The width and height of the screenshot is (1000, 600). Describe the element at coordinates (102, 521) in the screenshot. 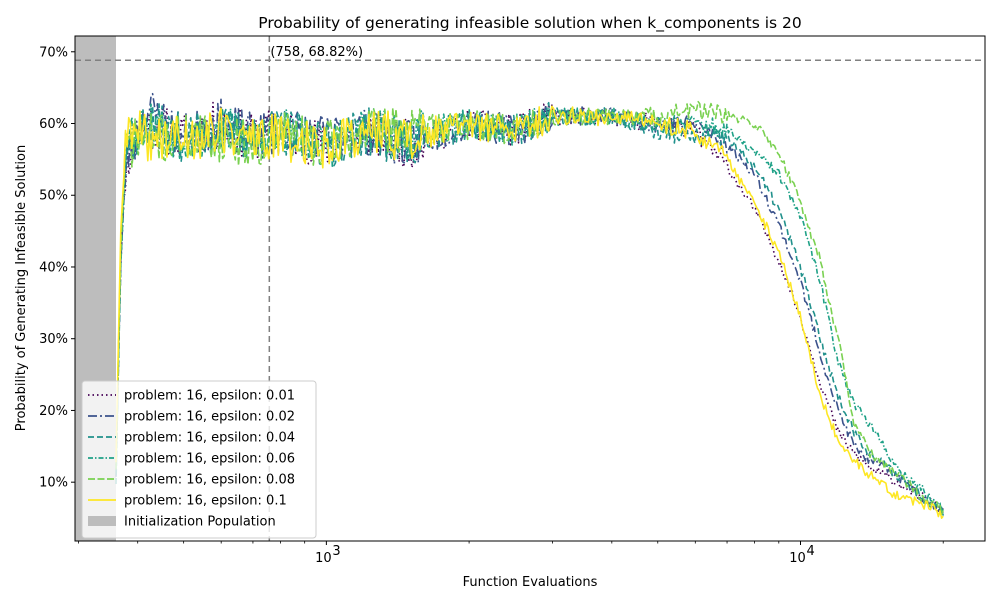

I see `legend-swatch-init` at that location.